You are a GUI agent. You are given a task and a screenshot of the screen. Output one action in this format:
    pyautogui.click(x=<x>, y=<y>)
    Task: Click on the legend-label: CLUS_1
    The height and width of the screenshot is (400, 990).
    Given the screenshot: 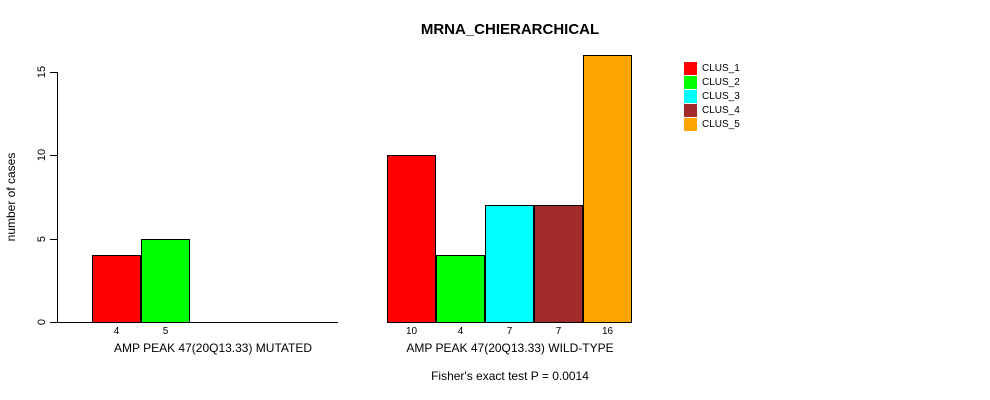 What is the action you would take?
    pyautogui.click(x=721, y=68)
    